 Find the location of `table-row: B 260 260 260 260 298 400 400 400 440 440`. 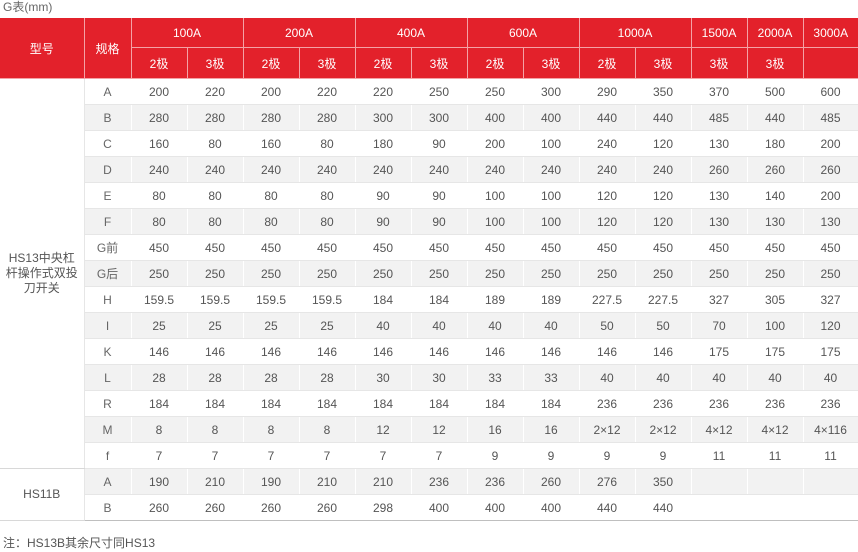

table-row: B 260 260 260 260 298 400 400 400 440 440 is located at coordinates (429, 507).